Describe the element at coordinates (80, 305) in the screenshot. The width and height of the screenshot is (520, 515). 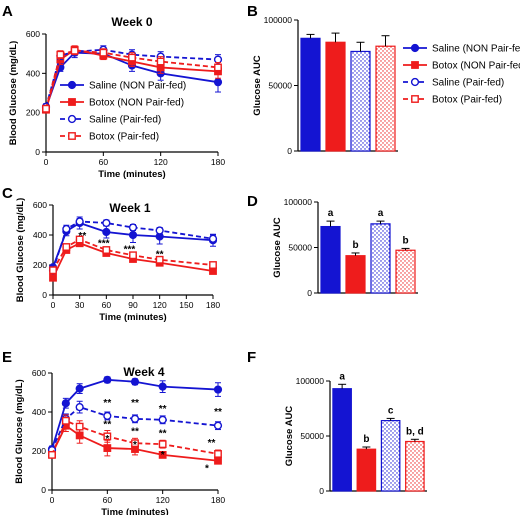
I see `x-tick-label: 30` at that location.